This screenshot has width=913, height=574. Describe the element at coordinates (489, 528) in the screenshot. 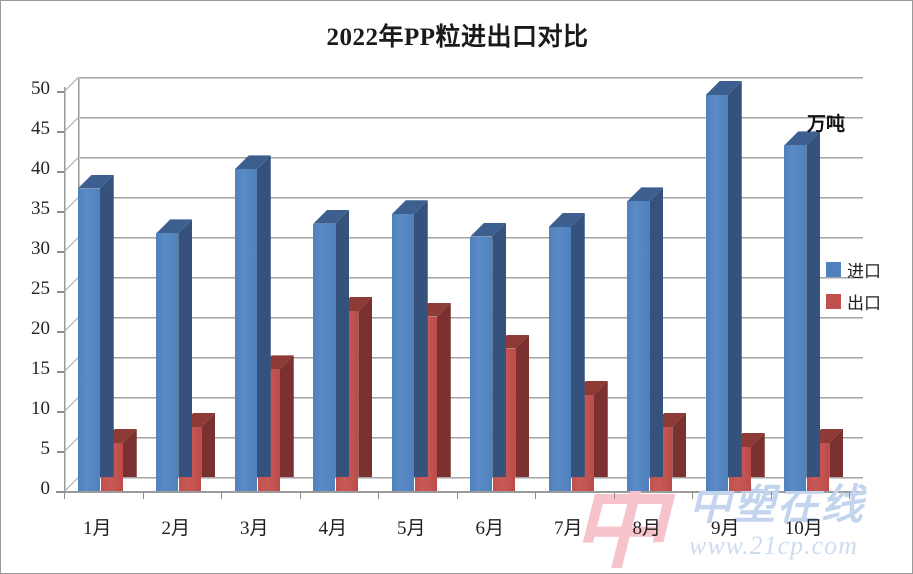

I see `x-axis-label-6: 6月` at that location.